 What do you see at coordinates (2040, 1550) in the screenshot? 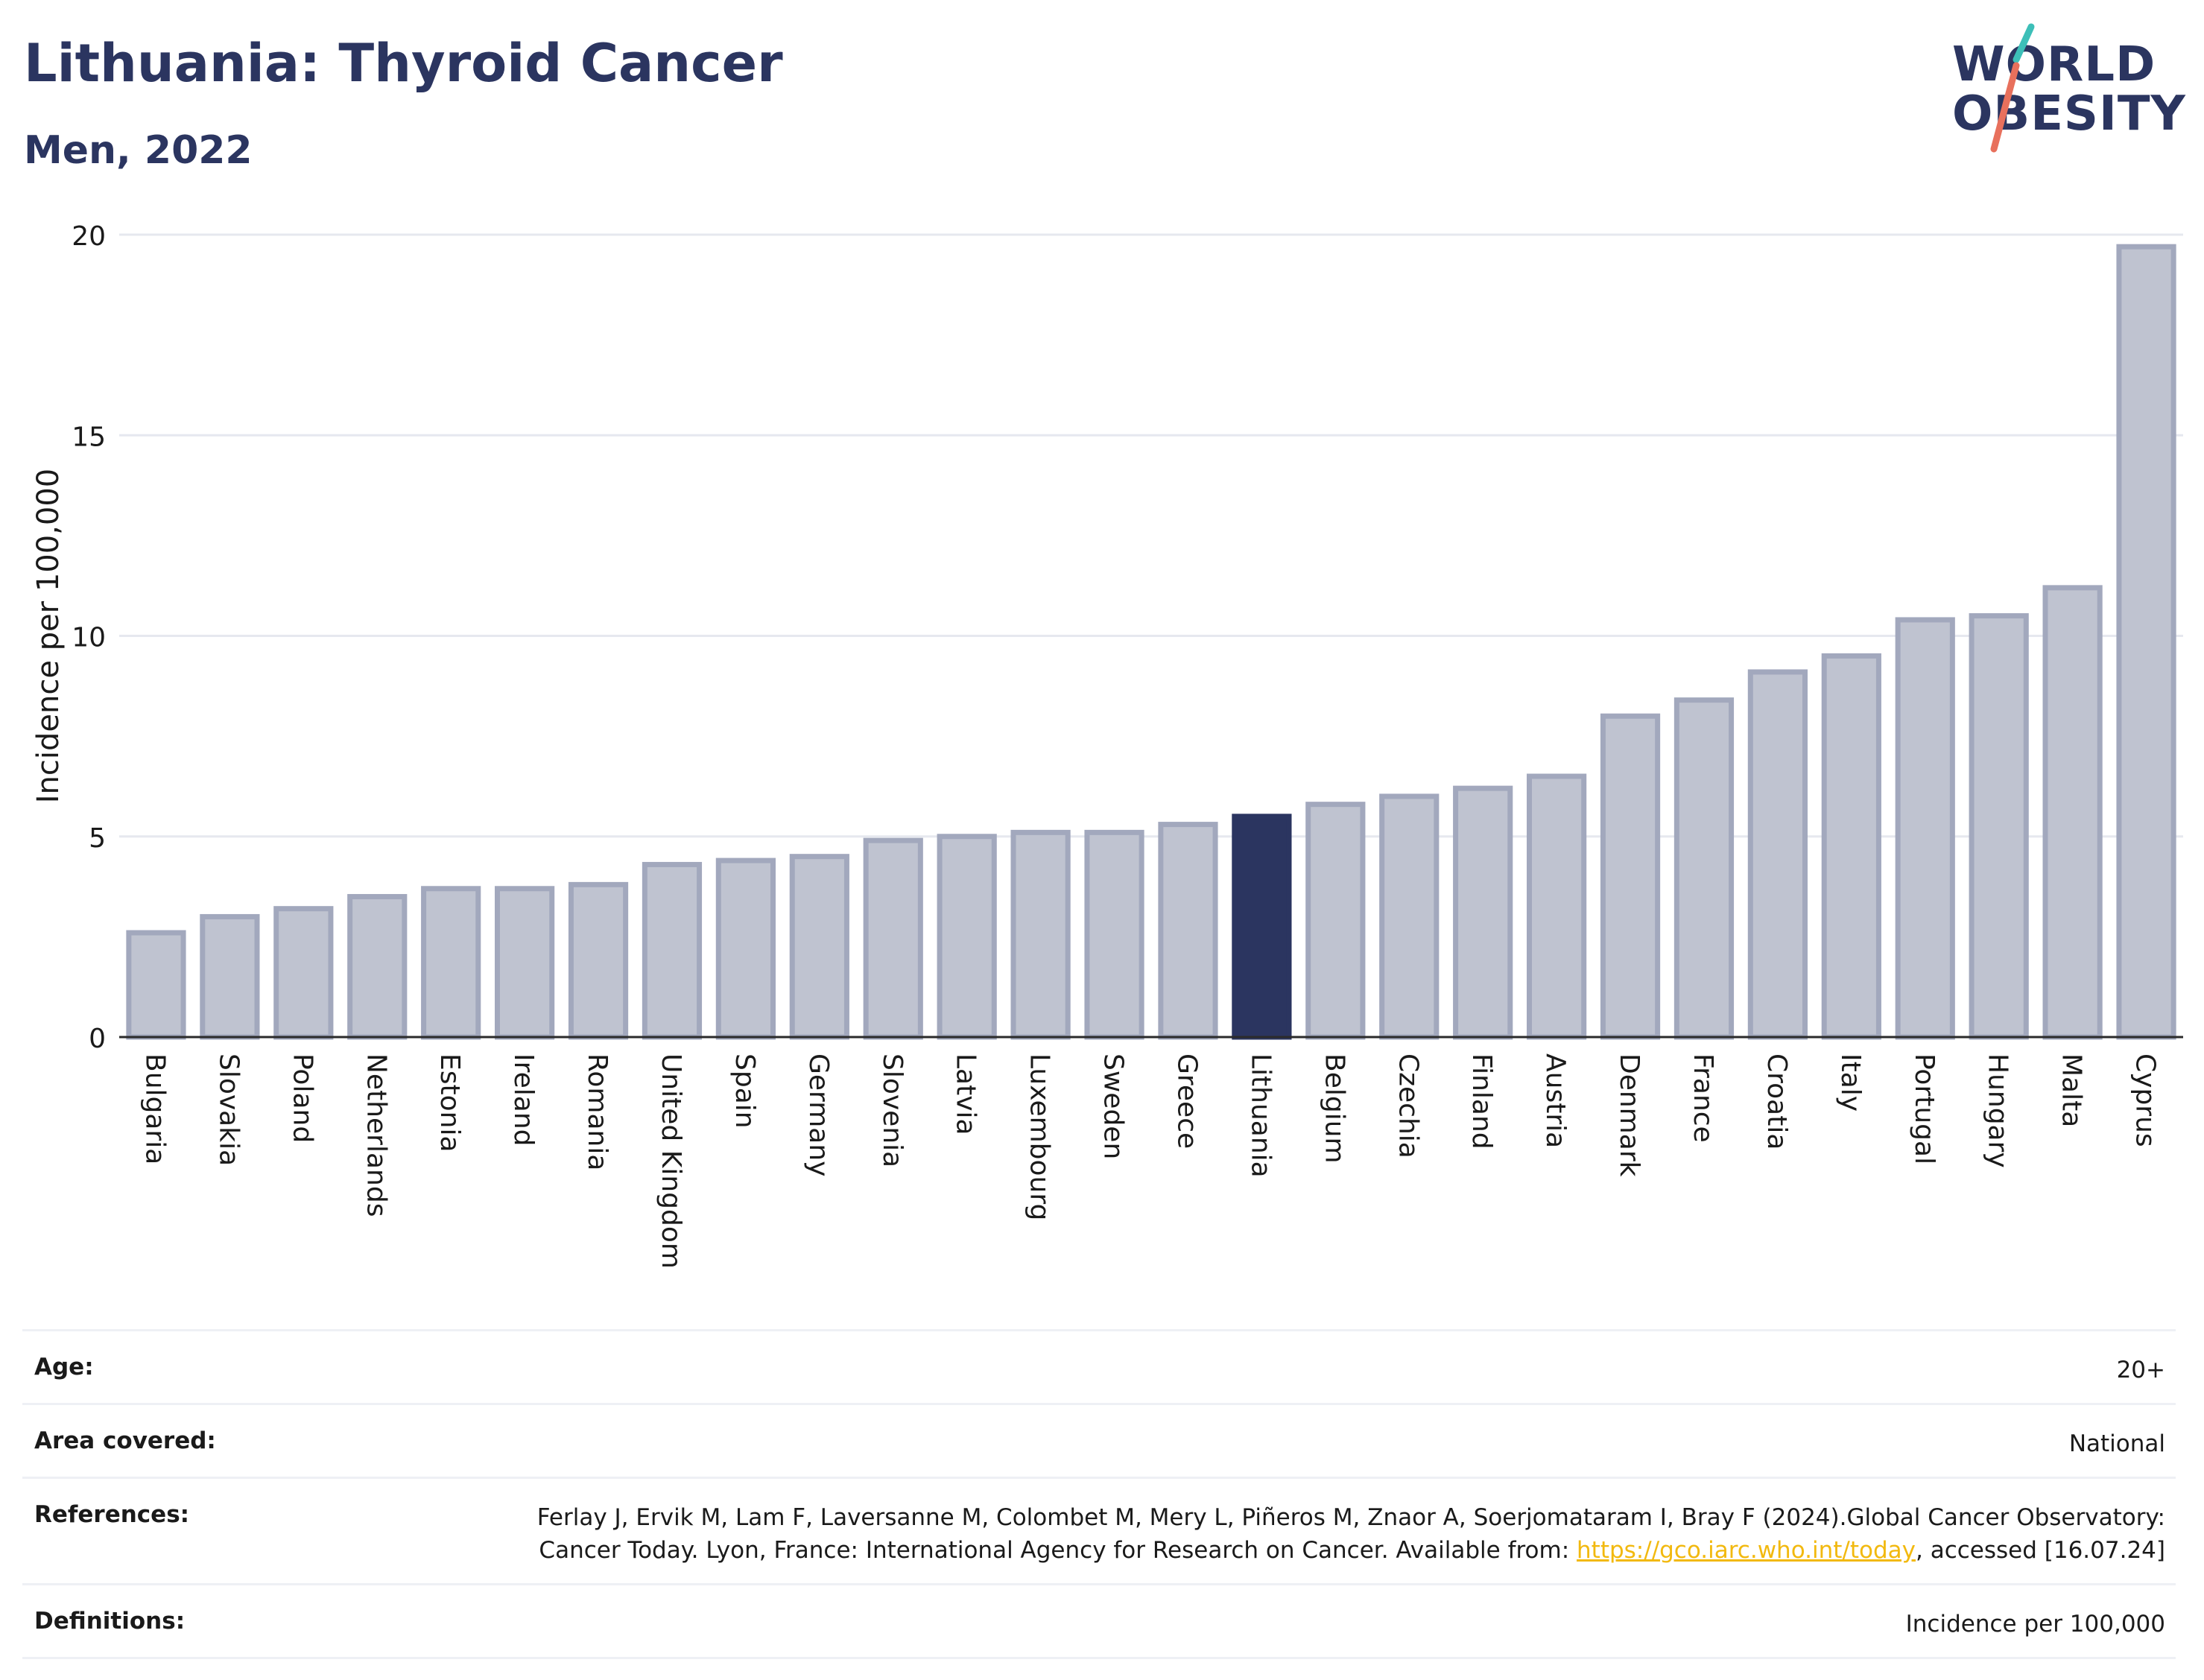
I see `references-text-2: , accessed [16.07.24]` at bounding box center [2040, 1550].